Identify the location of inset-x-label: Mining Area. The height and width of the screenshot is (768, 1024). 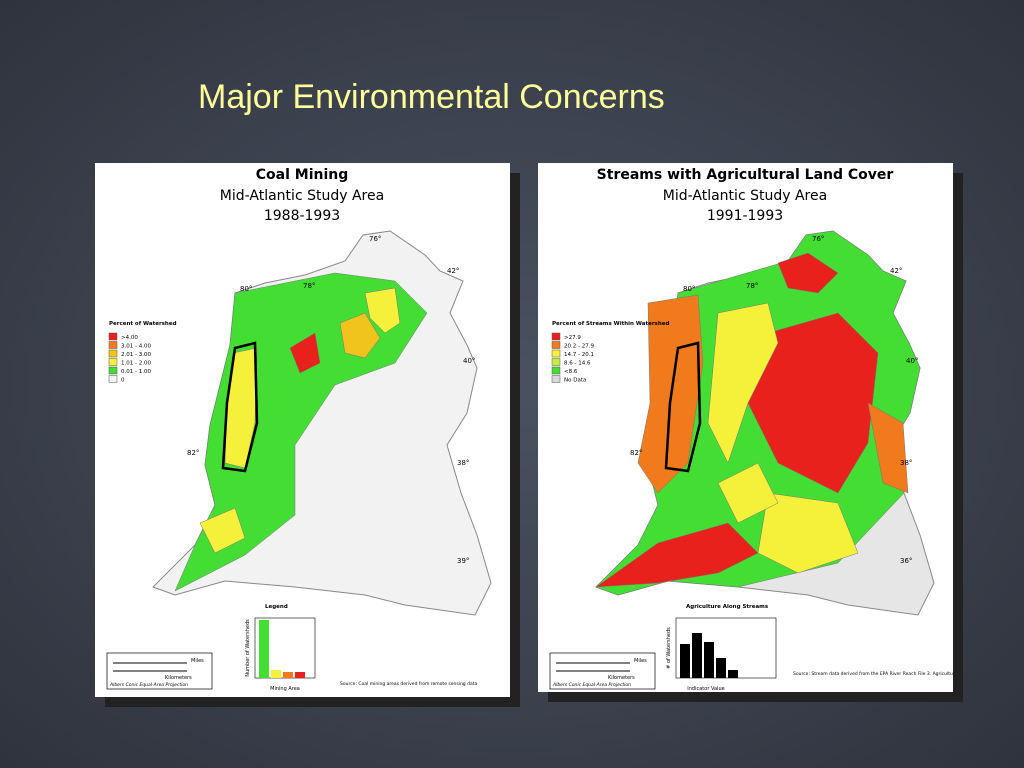
(285, 689).